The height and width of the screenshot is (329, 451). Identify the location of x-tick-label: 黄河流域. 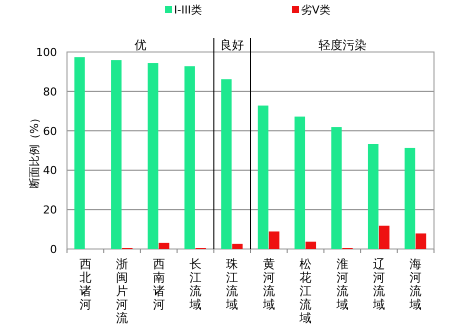
(268, 284).